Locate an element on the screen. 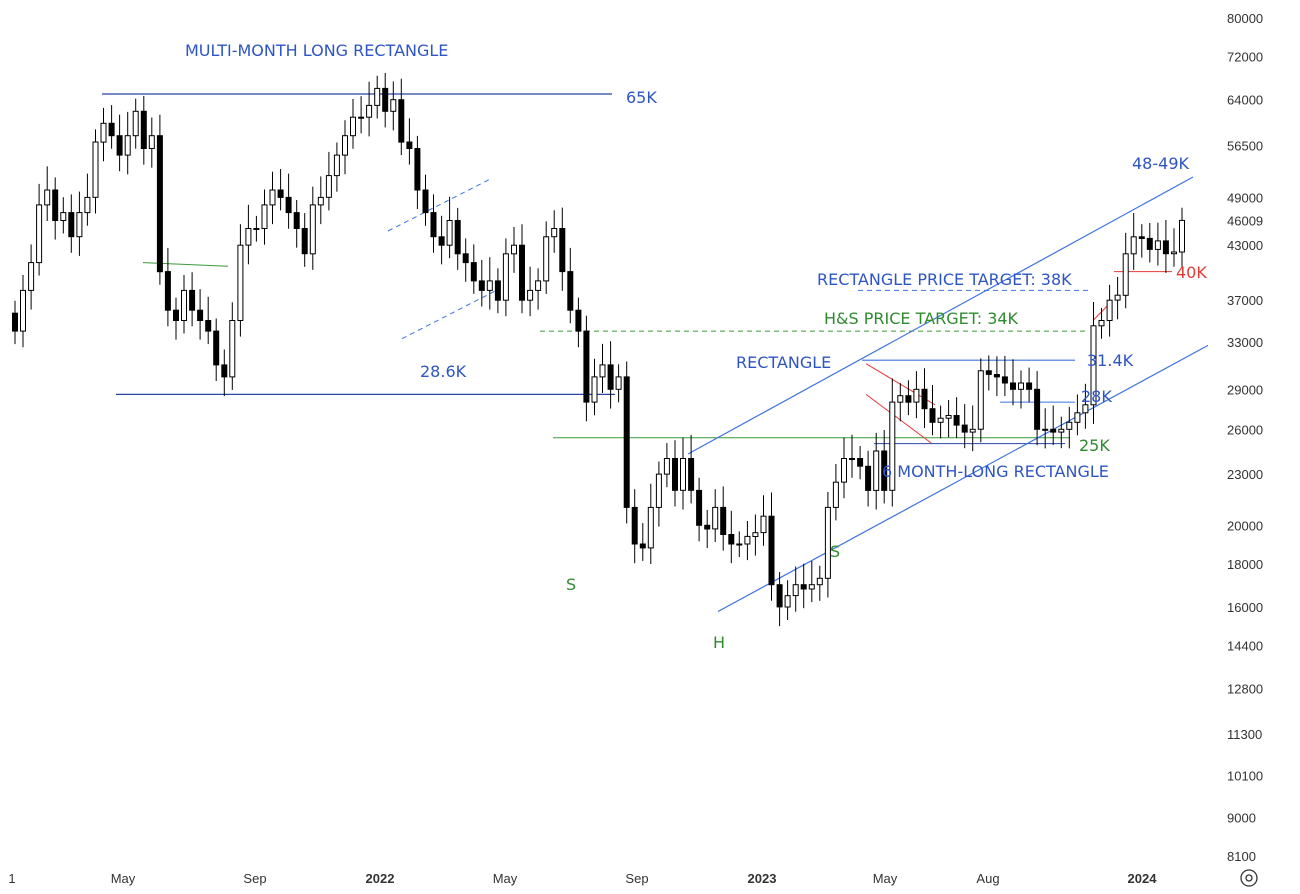 The height and width of the screenshot is (894, 1300). y-tick-label: 12800 is located at coordinates (1245, 689).